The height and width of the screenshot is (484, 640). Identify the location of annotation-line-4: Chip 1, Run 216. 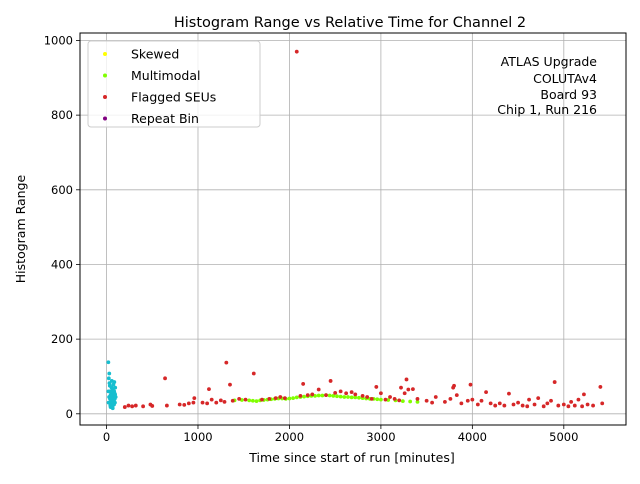
(547, 109).